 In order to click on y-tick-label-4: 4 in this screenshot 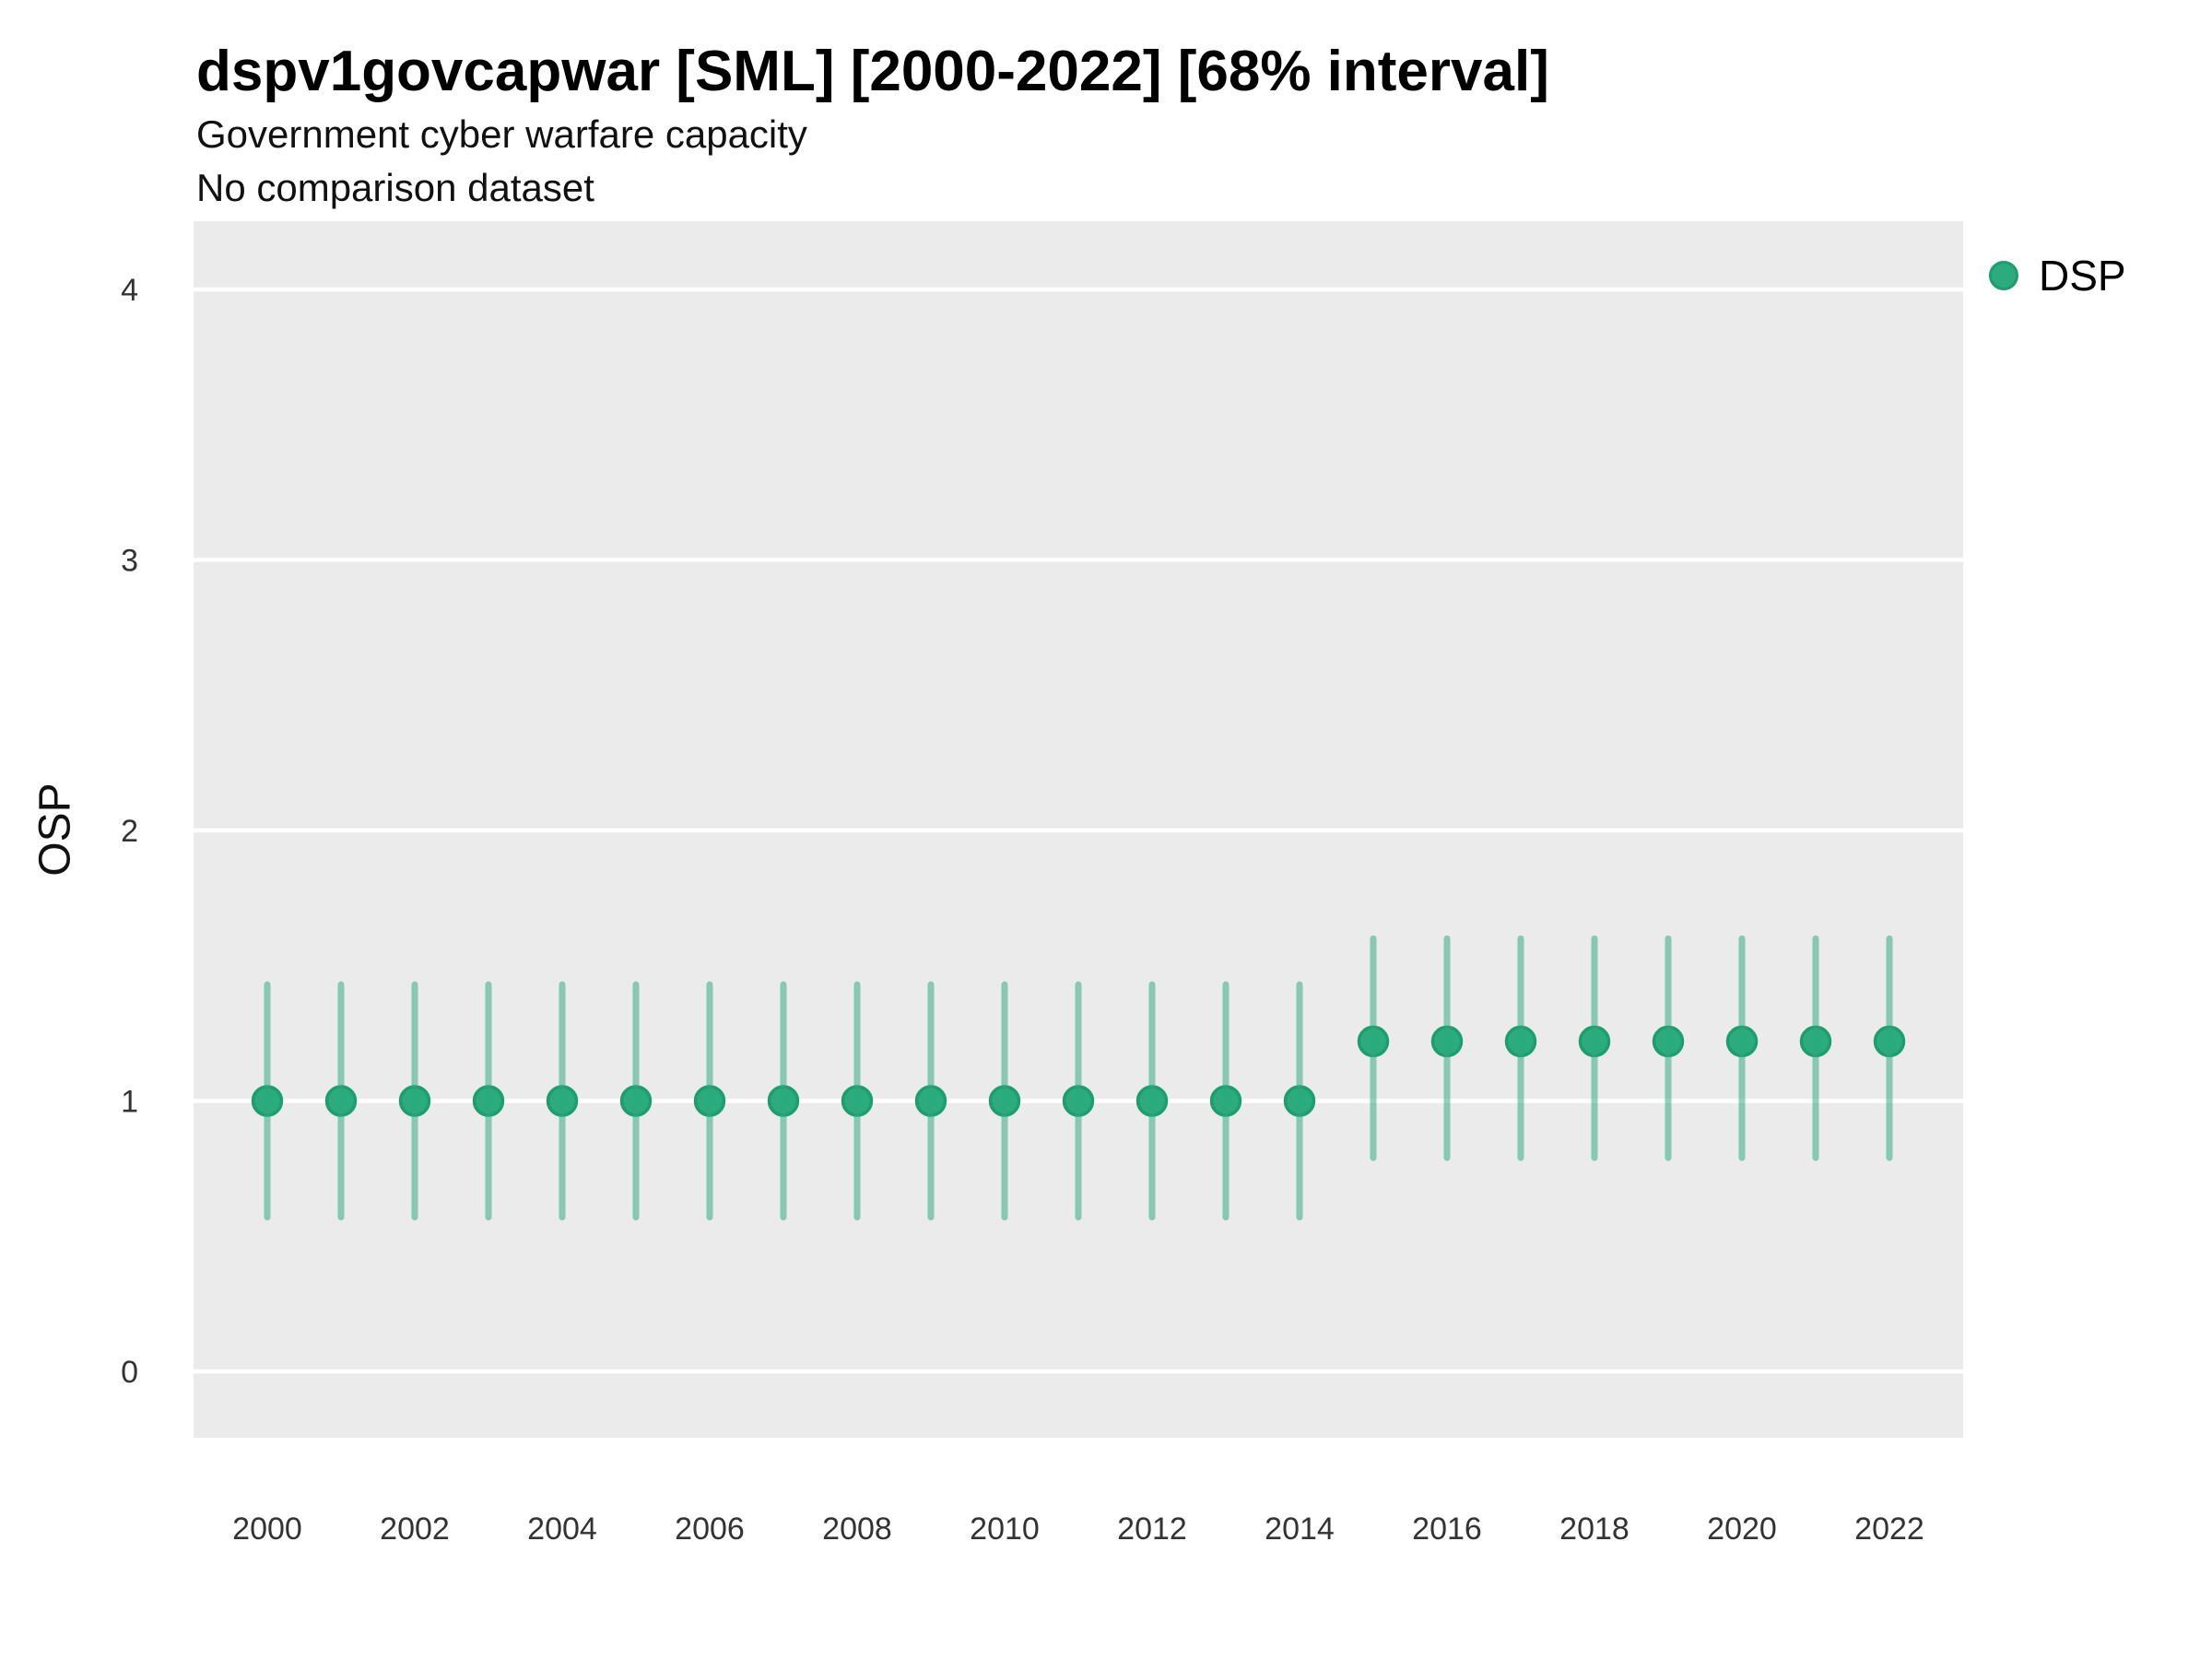, I will do `click(129, 290)`.